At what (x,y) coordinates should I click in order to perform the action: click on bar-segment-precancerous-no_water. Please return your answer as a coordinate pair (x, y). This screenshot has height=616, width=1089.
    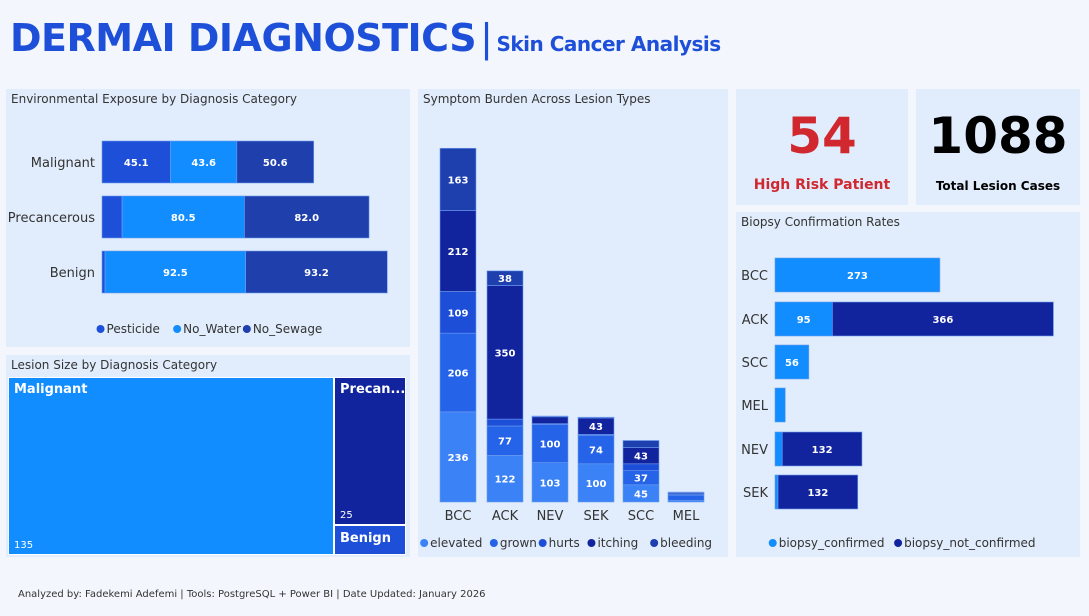
    Looking at the image, I should click on (183, 217).